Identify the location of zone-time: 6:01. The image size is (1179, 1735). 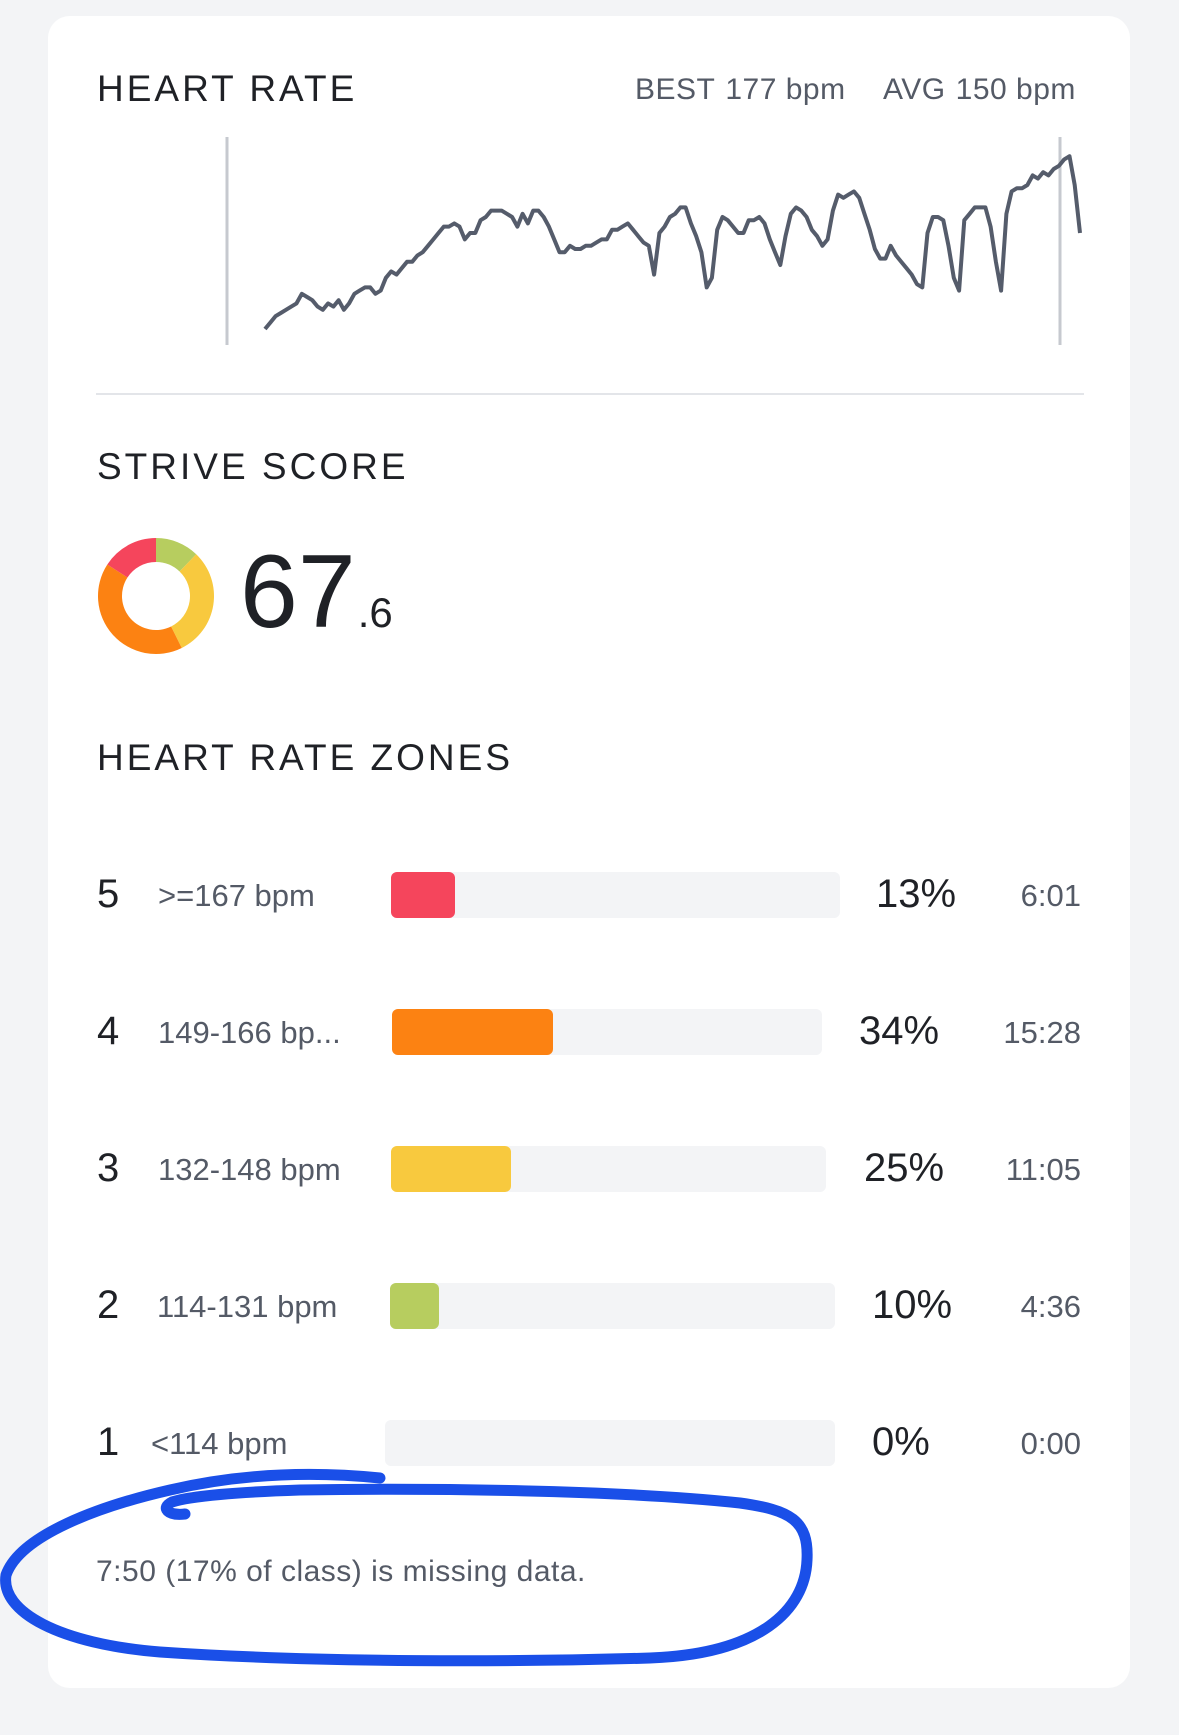
(1050, 895).